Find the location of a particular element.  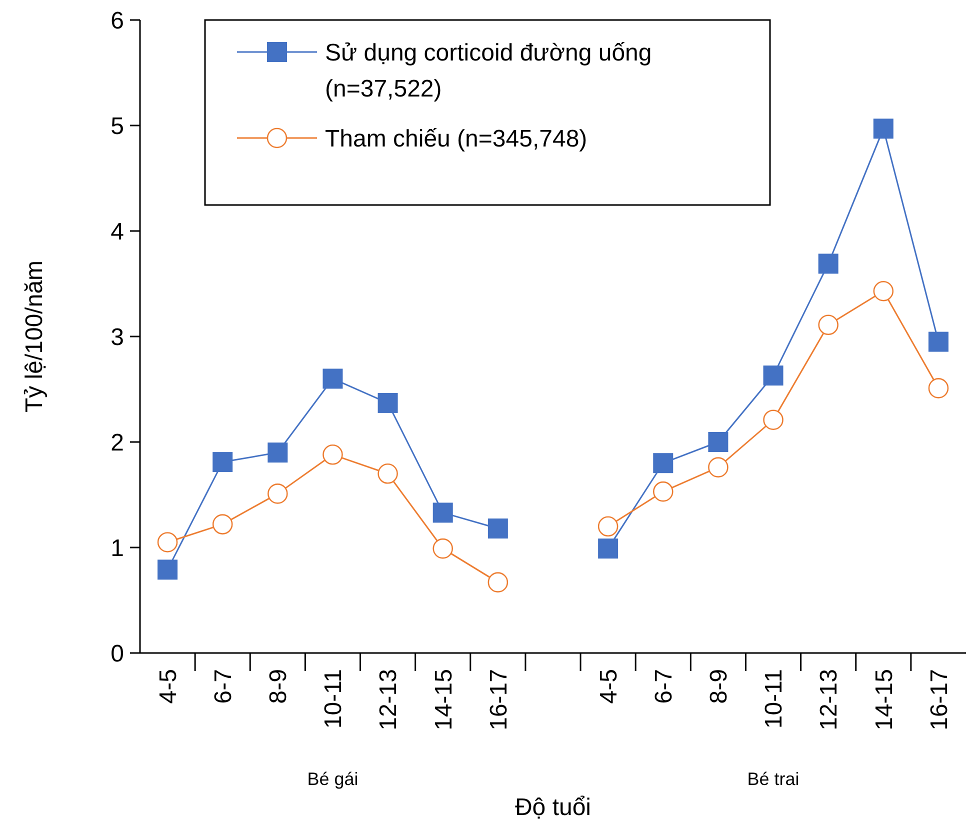

y-tick-label: 5 is located at coordinates (117, 126).